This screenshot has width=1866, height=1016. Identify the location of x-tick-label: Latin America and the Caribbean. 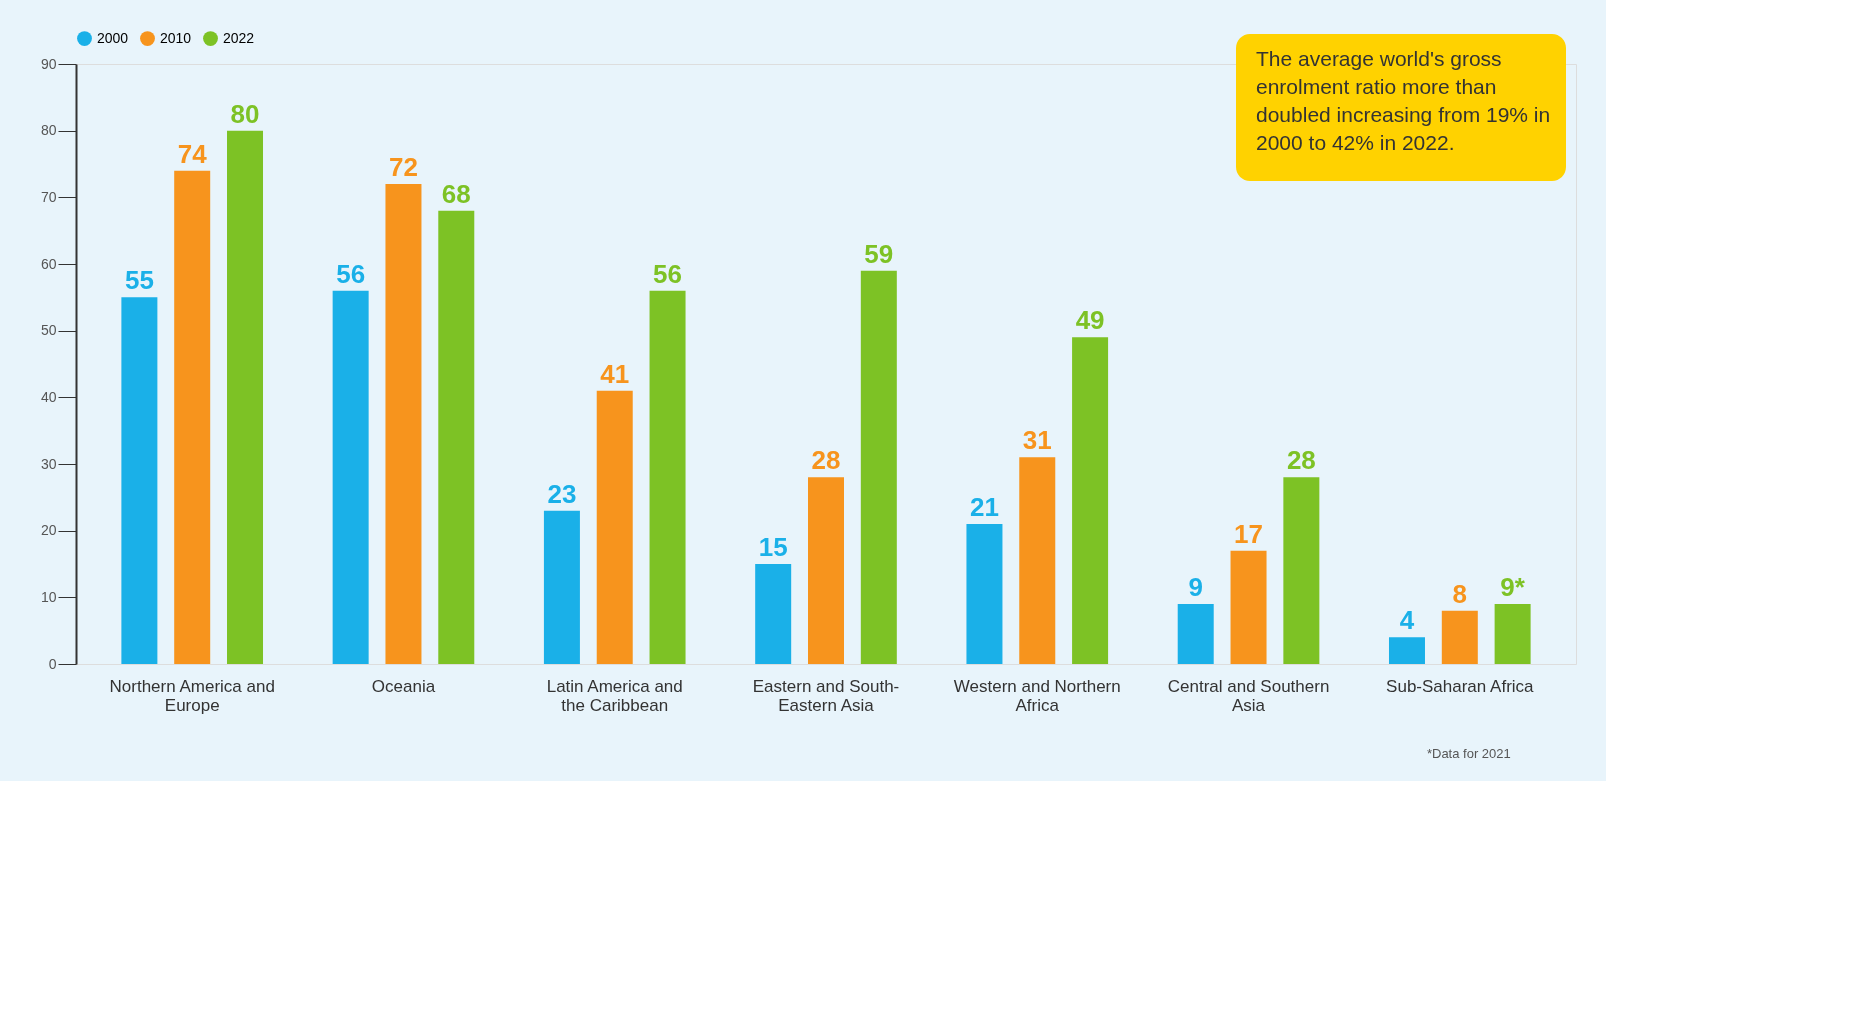
(614, 695).